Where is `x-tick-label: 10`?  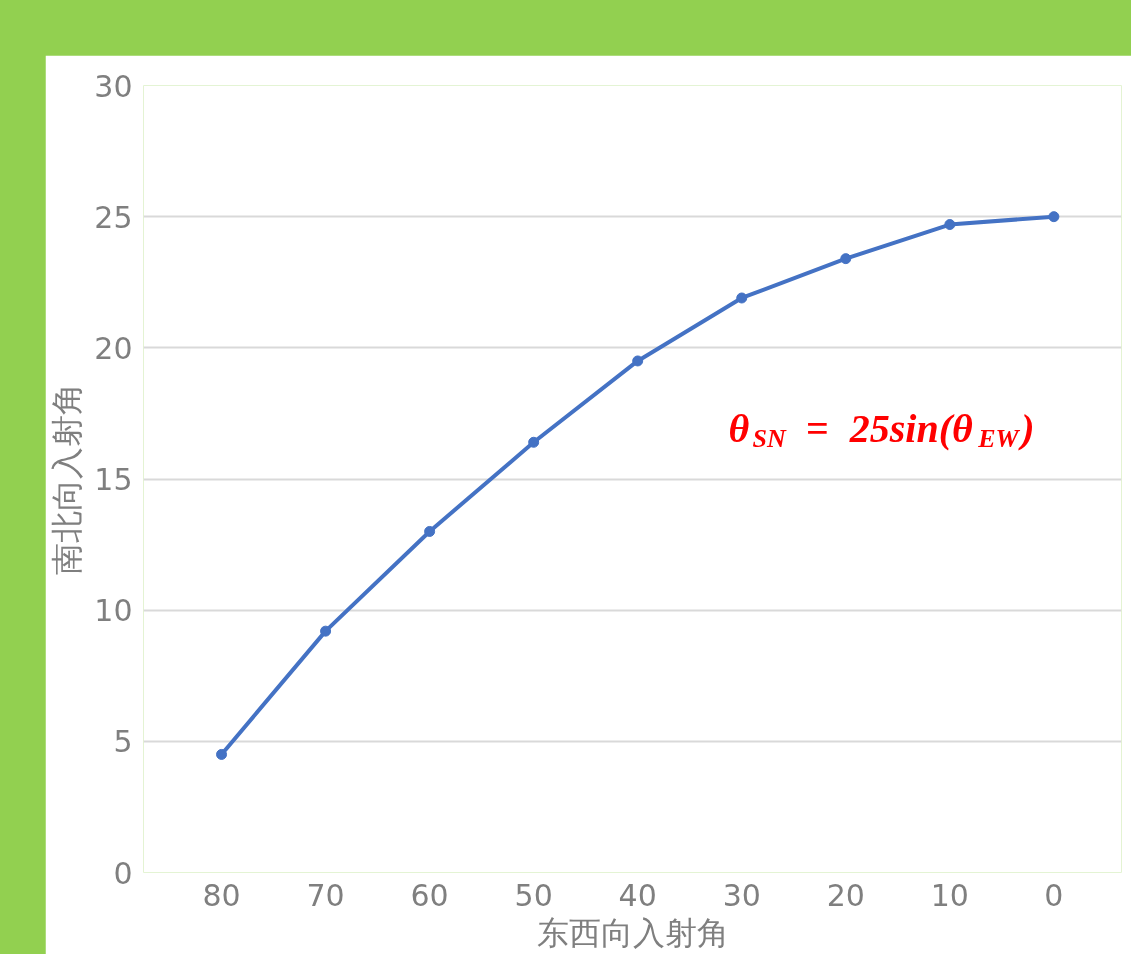 x-tick-label: 10 is located at coordinates (949, 895).